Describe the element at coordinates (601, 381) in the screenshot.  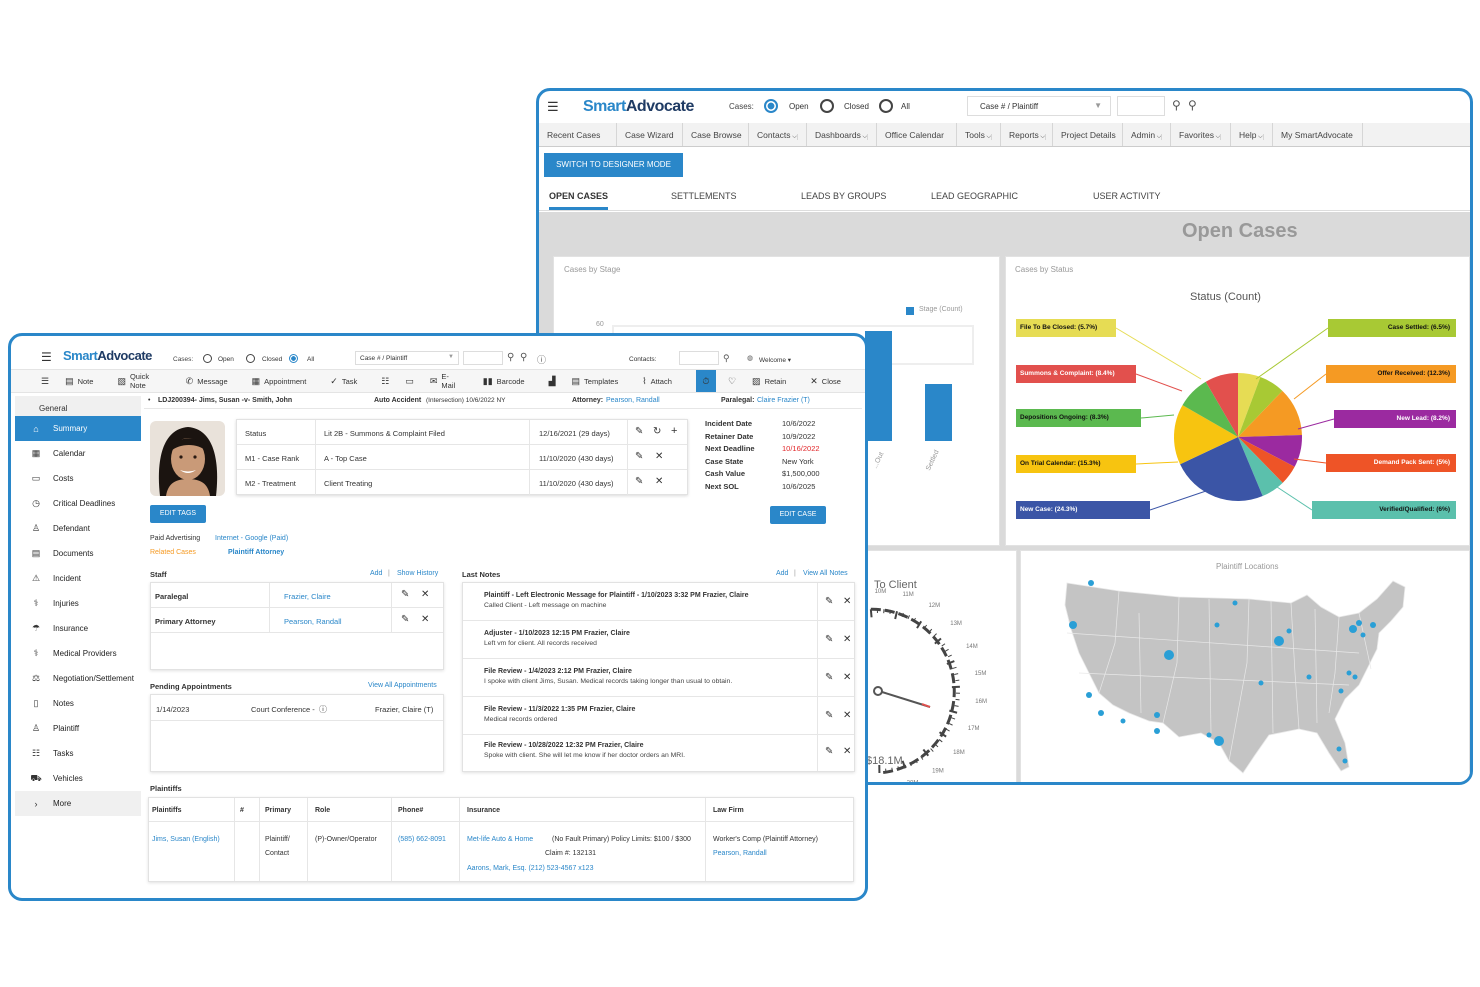
I see `templates-button: ▤ Templates` at that location.